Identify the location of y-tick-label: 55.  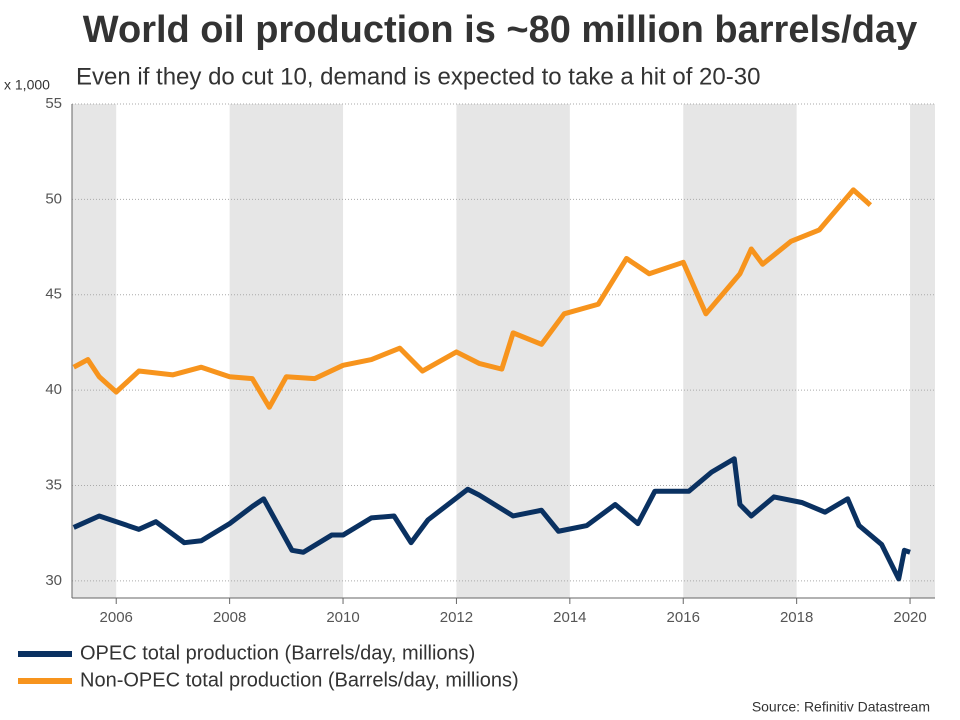
(53, 103).